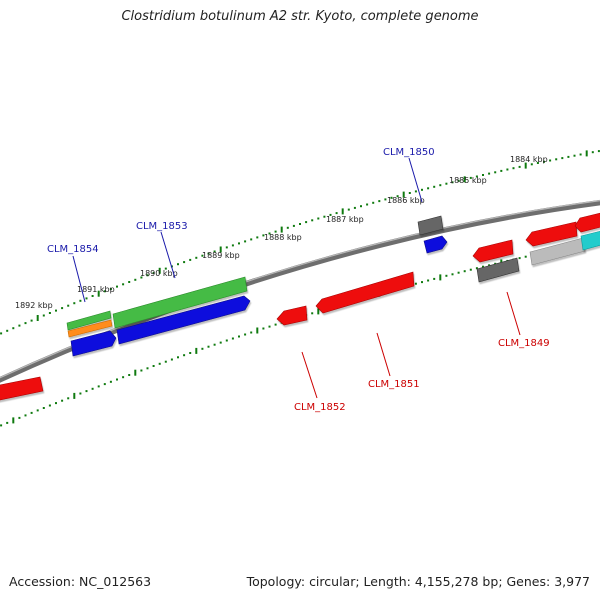 Image resolution: width=600 pixels, height=600 pixels. I want to click on gene-label-clm-1852: CLM_1852, so click(320, 407).